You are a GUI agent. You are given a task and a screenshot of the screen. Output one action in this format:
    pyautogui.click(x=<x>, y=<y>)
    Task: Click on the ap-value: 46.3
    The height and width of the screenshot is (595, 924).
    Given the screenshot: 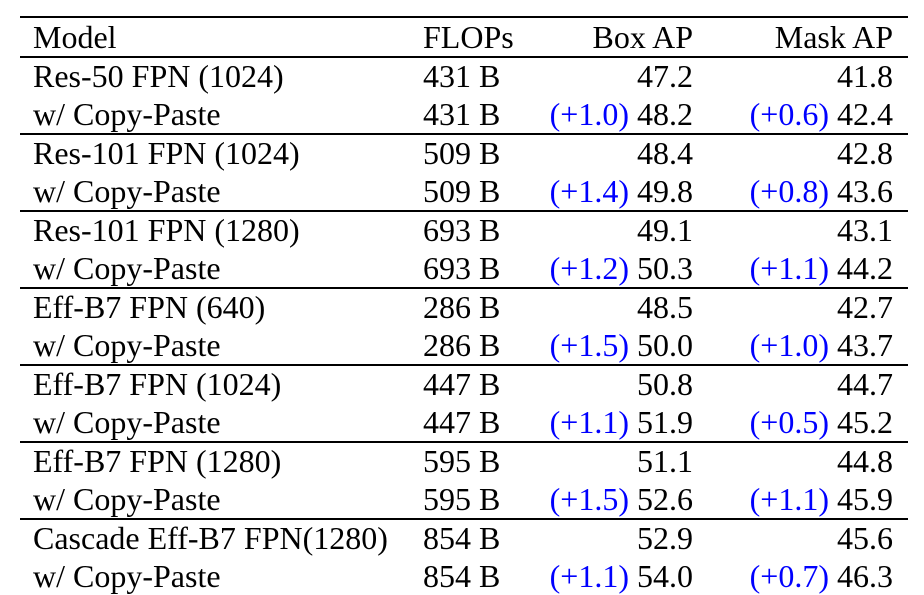 What is the action you would take?
    pyautogui.click(x=865, y=575)
    